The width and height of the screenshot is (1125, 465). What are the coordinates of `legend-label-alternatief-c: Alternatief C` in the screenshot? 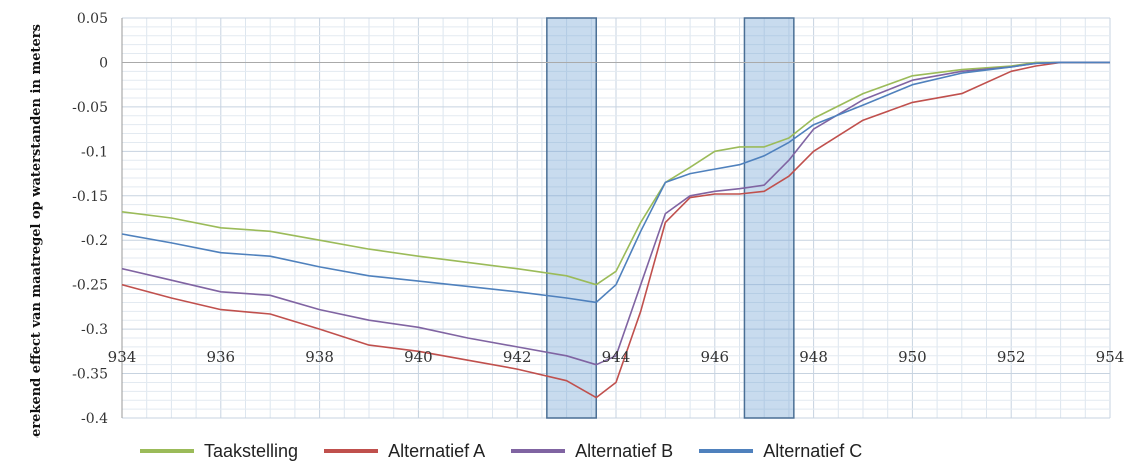 It's located at (813, 450).